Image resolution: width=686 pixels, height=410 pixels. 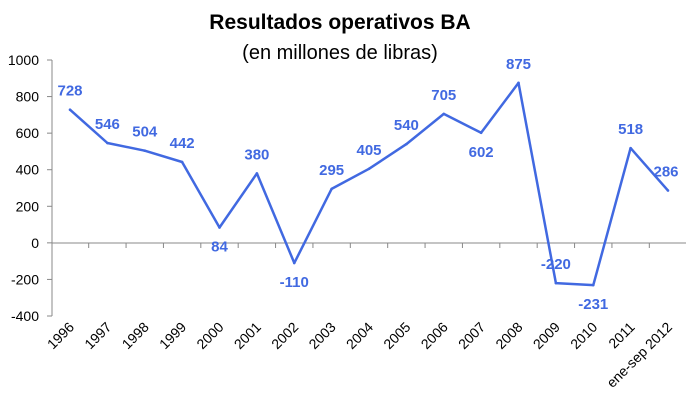 What do you see at coordinates (284, 335) in the screenshot?
I see `x-tick-label: 2002` at bounding box center [284, 335].